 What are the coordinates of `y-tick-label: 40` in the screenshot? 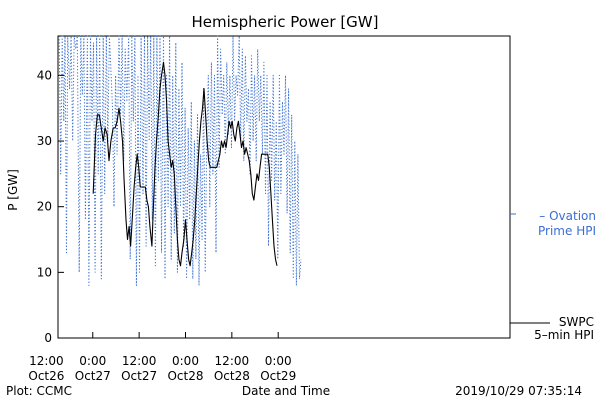 It's located at (44, 75).